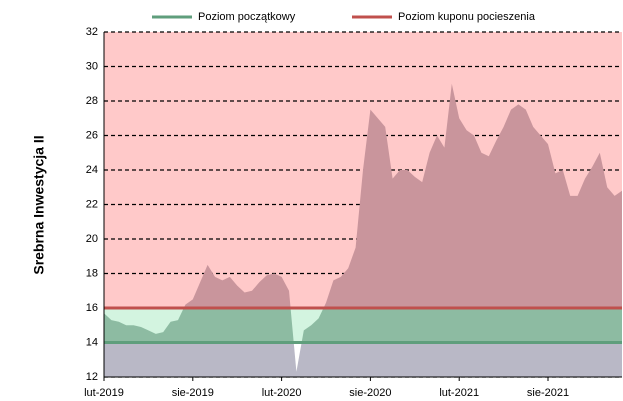 Image resolution: width=623 pixels, height=401 pixels. Describe the element at coordinates (92, 377) in the screenshot. I see `y-tick-label: 12` at that location.